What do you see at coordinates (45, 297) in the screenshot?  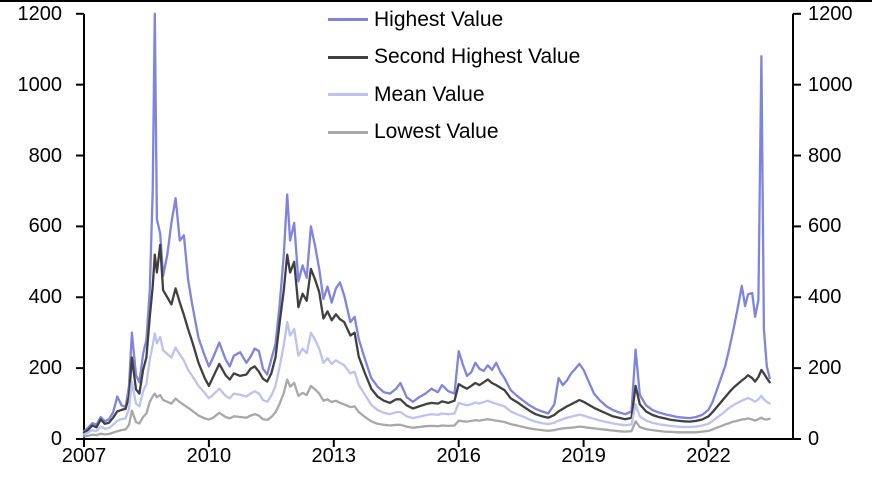 I see `y-axis-tick-label-left: 400` at bounding box center [45, 297].